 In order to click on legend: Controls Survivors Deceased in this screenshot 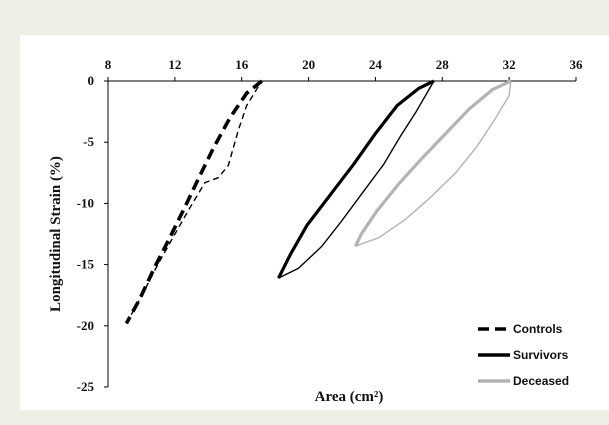, I will do `click(523, 355)`.